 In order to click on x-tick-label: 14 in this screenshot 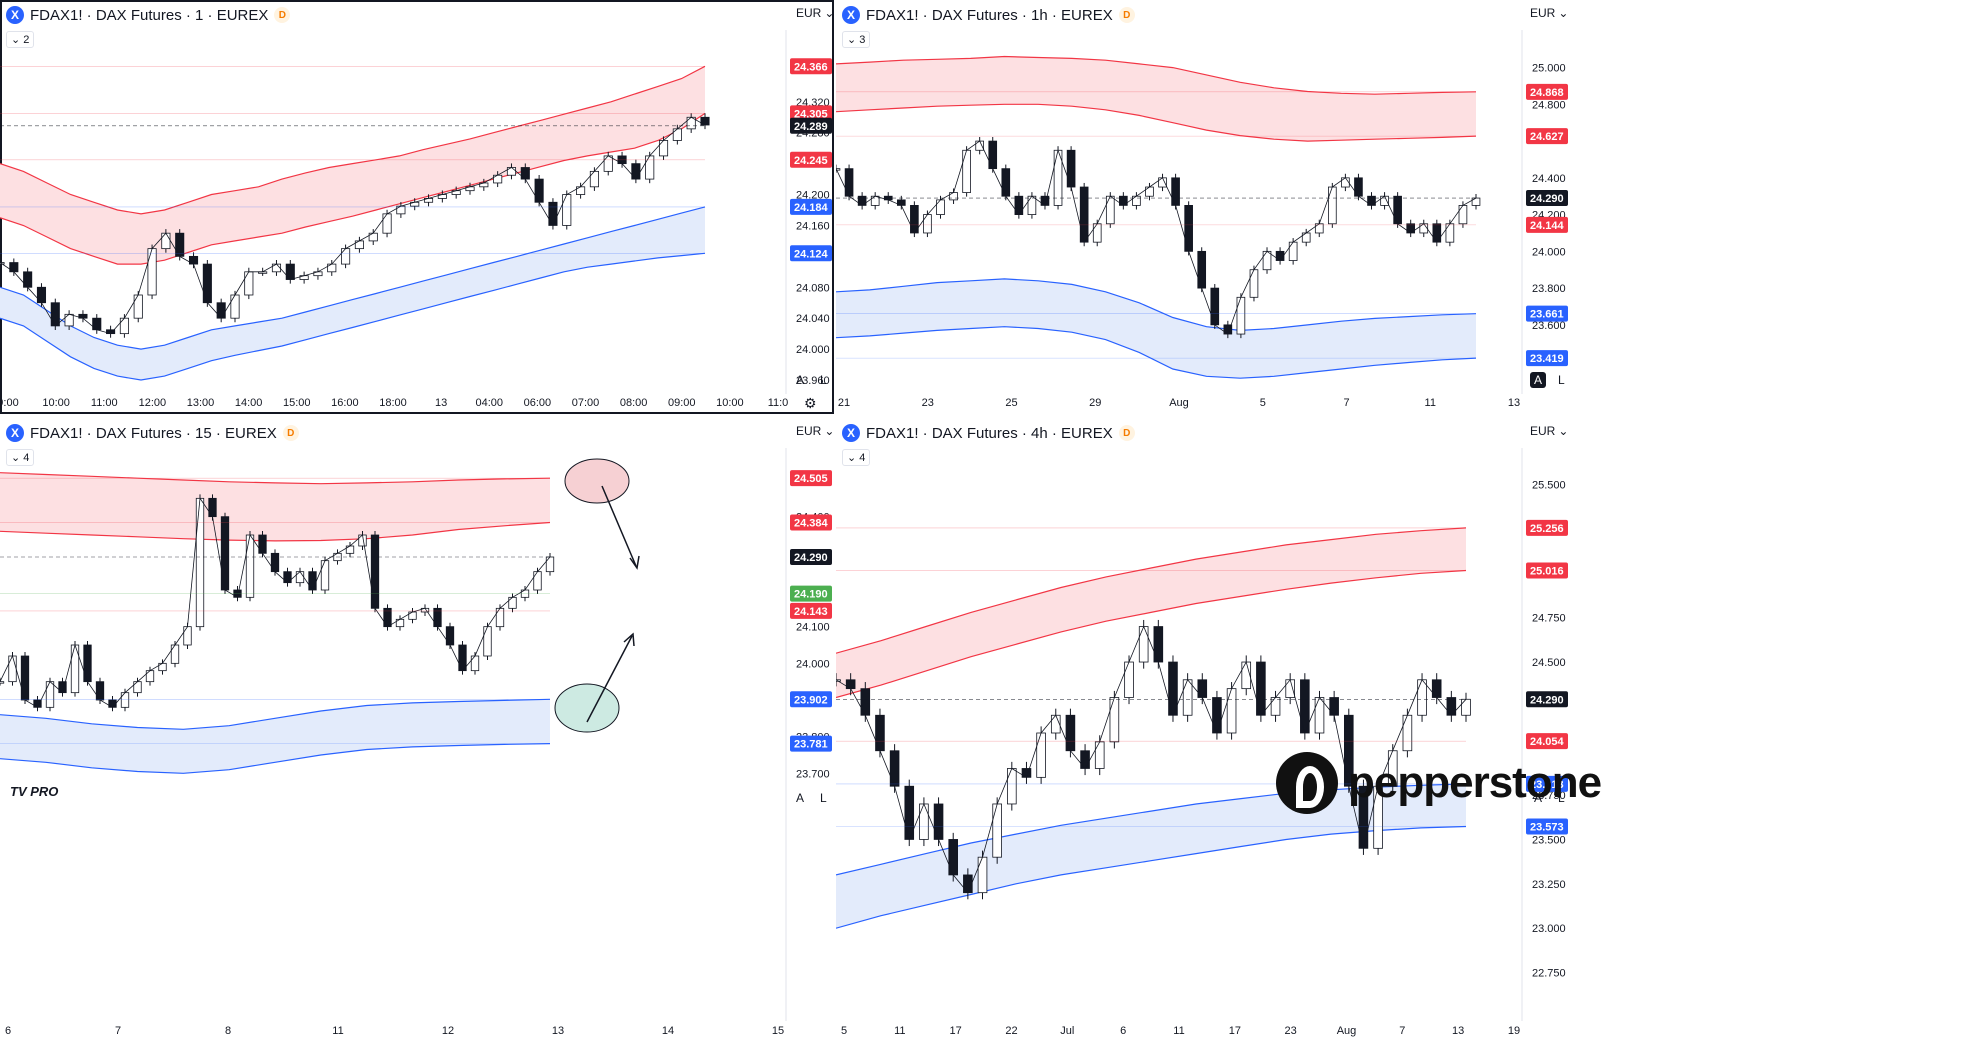, I will do `click(668, 1031)`.